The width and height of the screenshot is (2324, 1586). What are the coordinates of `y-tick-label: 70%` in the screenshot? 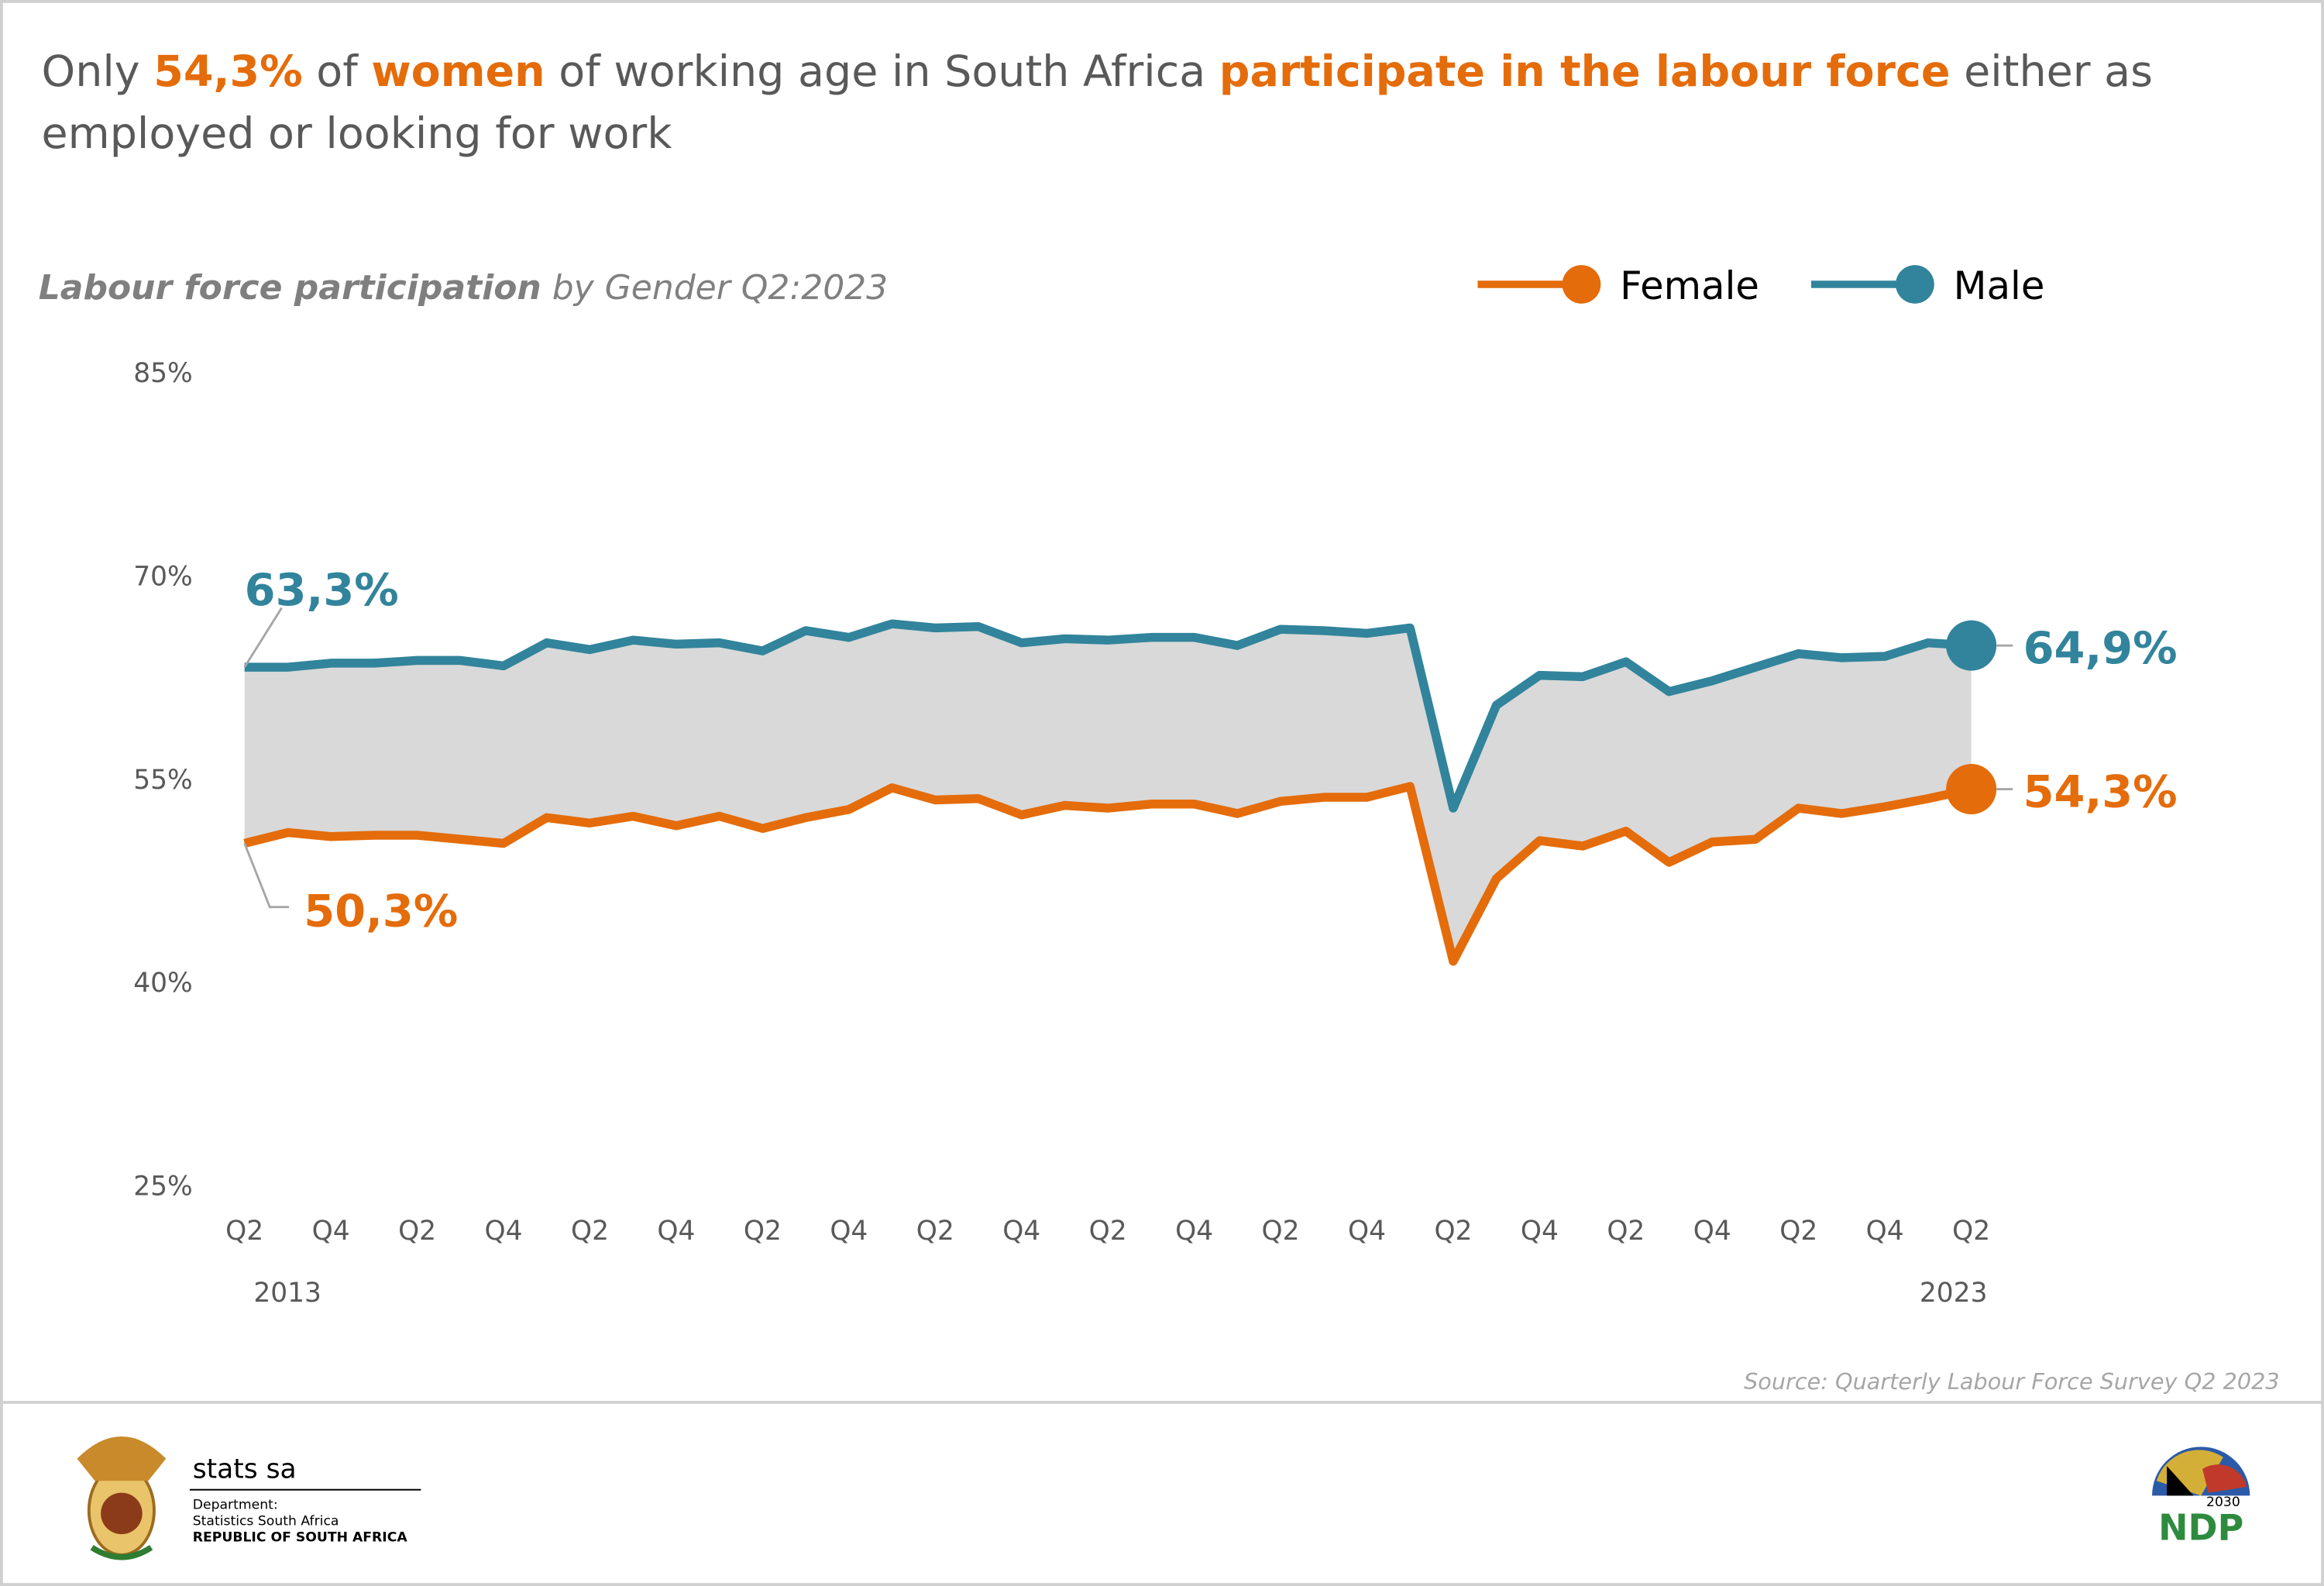 It's located at (163, 577).